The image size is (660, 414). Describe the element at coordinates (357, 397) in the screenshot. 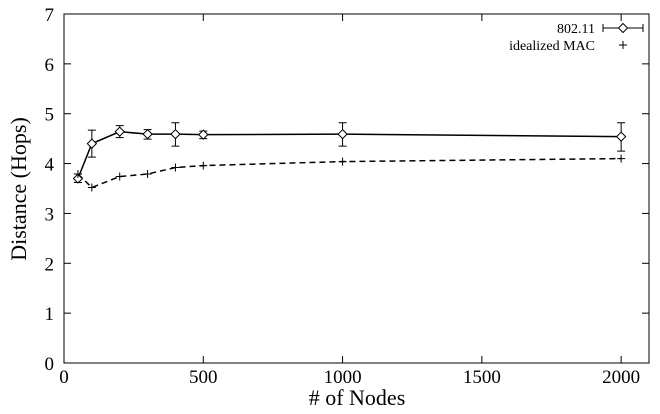

I see `x-axis-title: # of Nodes` at that location.